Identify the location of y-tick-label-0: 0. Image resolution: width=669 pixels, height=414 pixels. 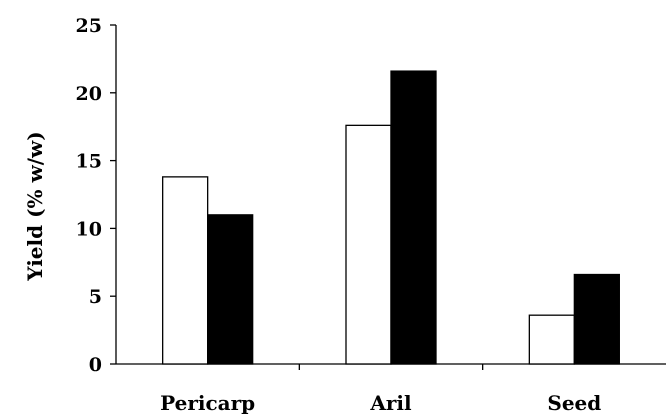
(95, 365).